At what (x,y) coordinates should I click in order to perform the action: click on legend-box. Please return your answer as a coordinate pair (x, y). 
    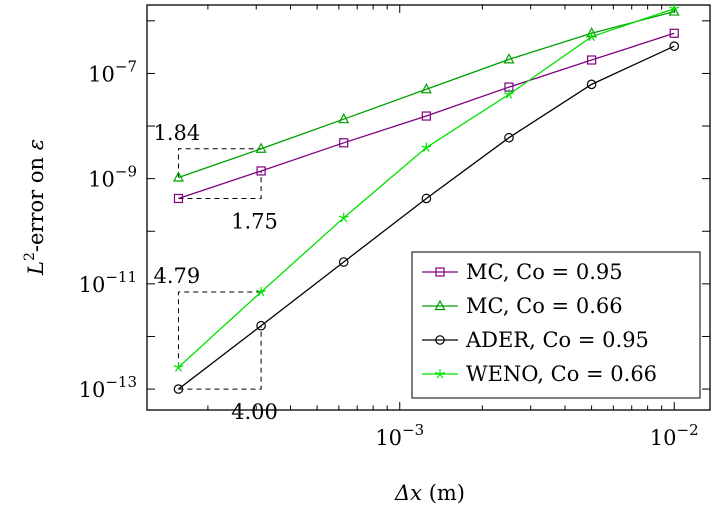
    Looking at the image, I should click on (556, 325).